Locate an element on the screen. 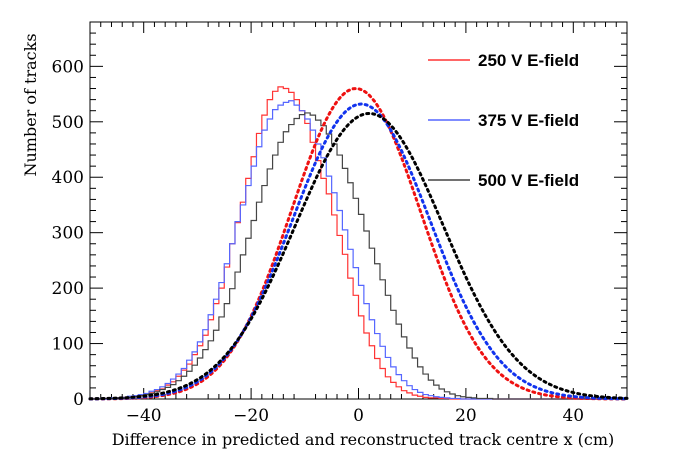  x-tick-label: −20 is located at coordinates (251, 416).